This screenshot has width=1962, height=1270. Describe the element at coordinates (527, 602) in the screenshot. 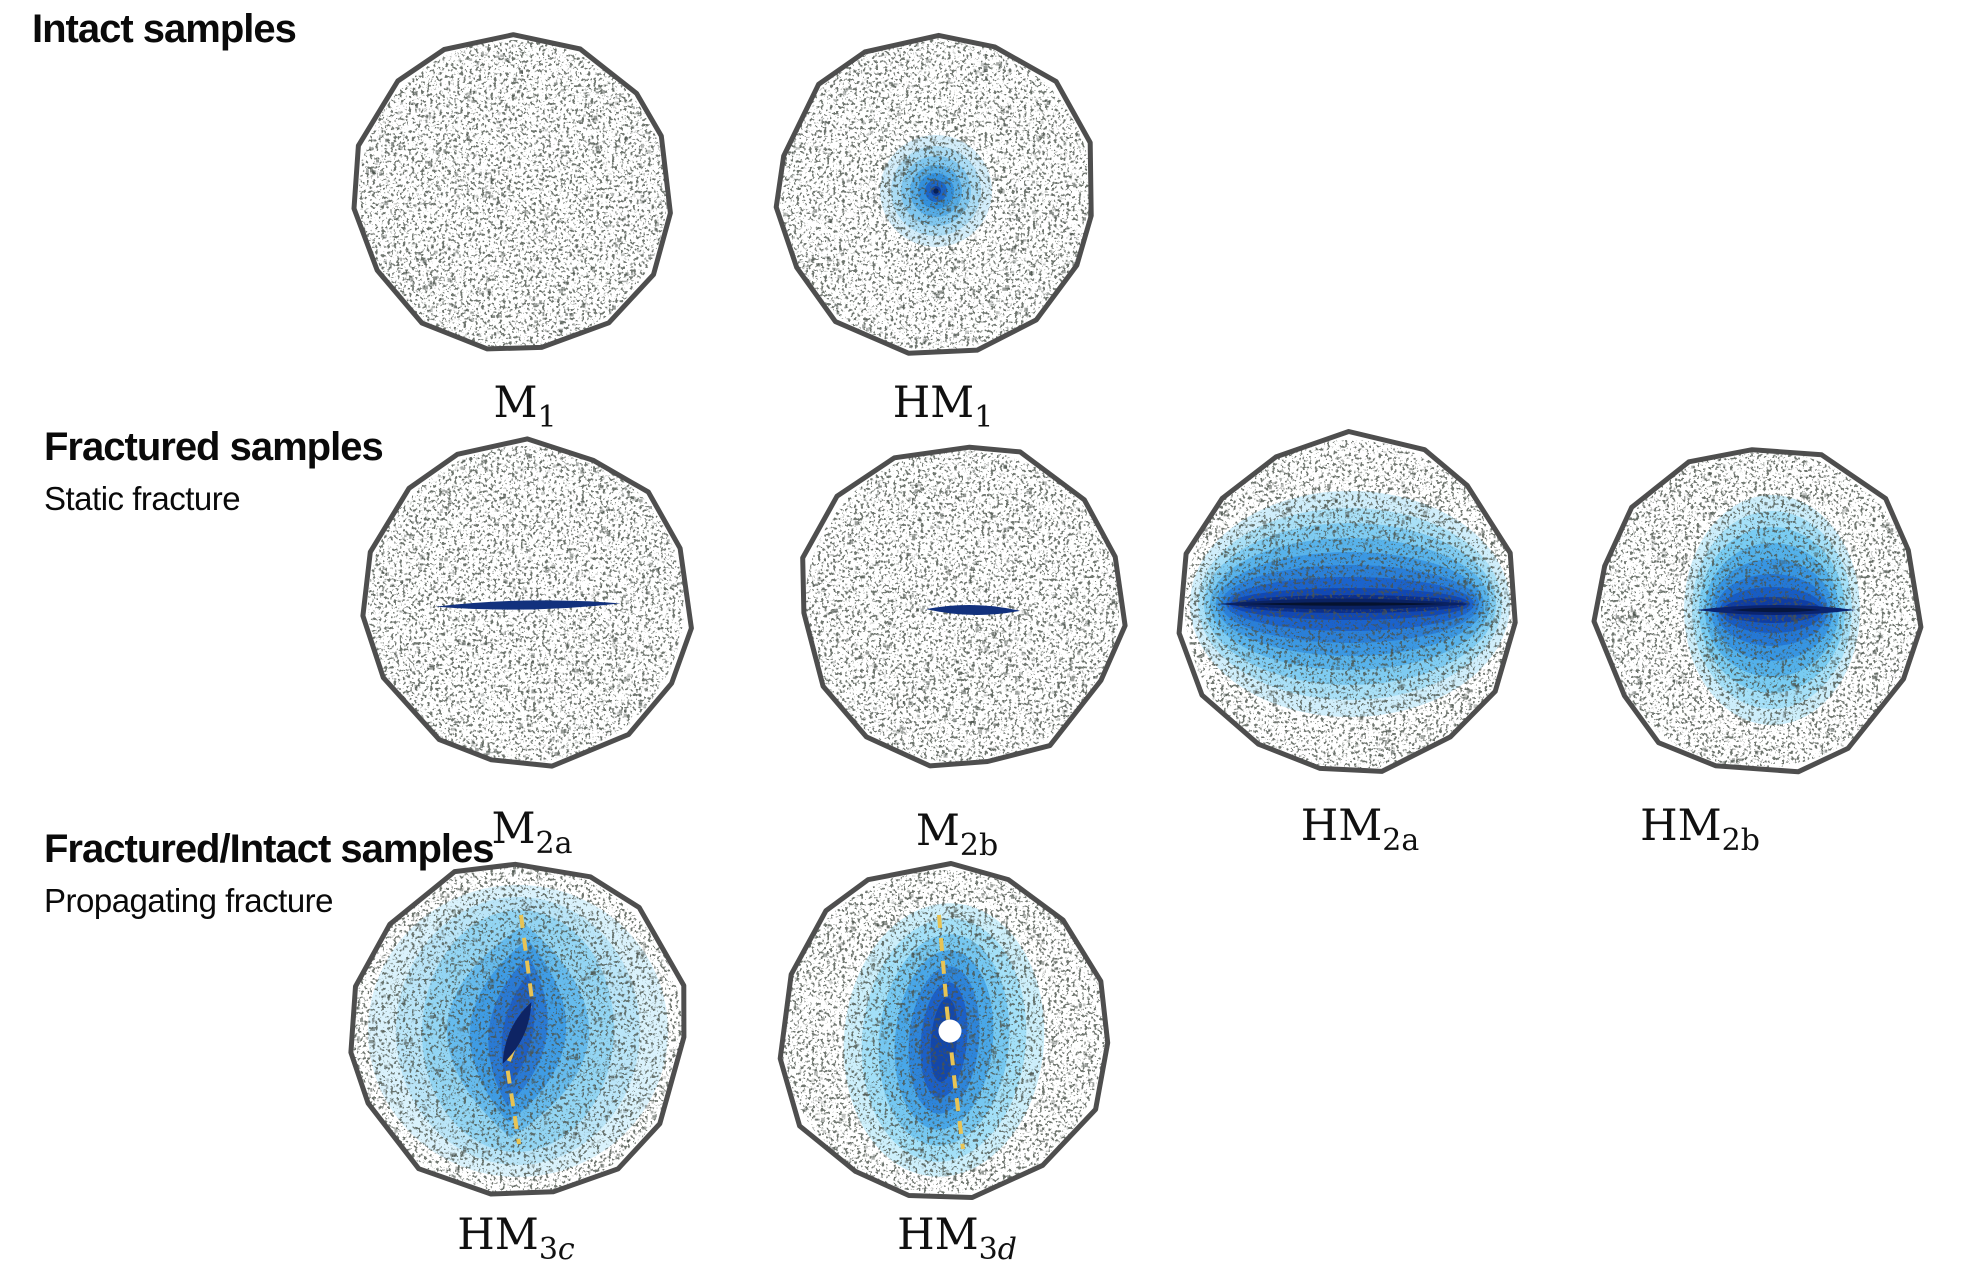

I see `sample-m2a` at that location.